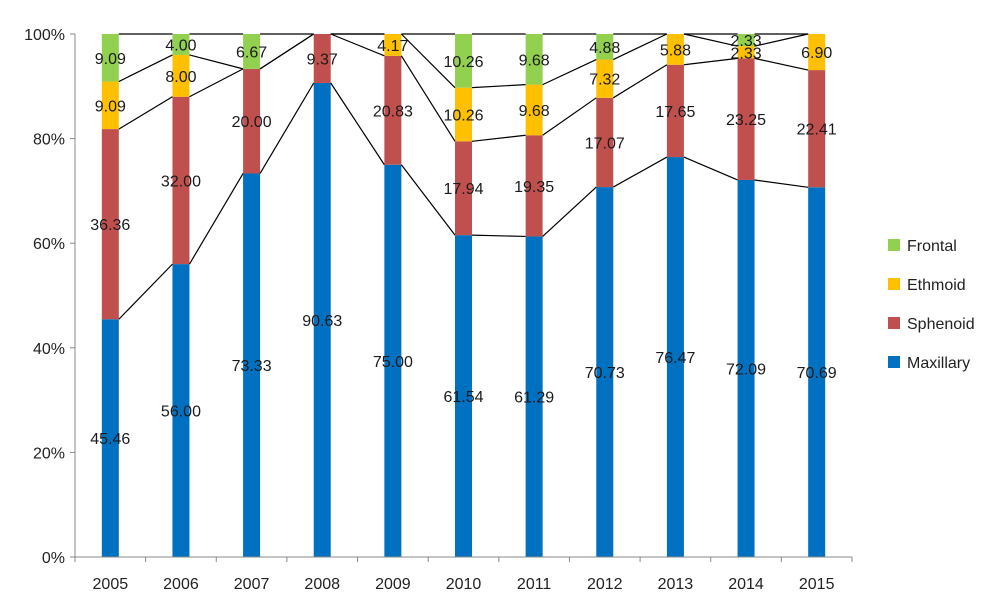 This screenshot has height=610, width=1008. I want to click on legend-swatch-ethmoid, so click(894, 284).